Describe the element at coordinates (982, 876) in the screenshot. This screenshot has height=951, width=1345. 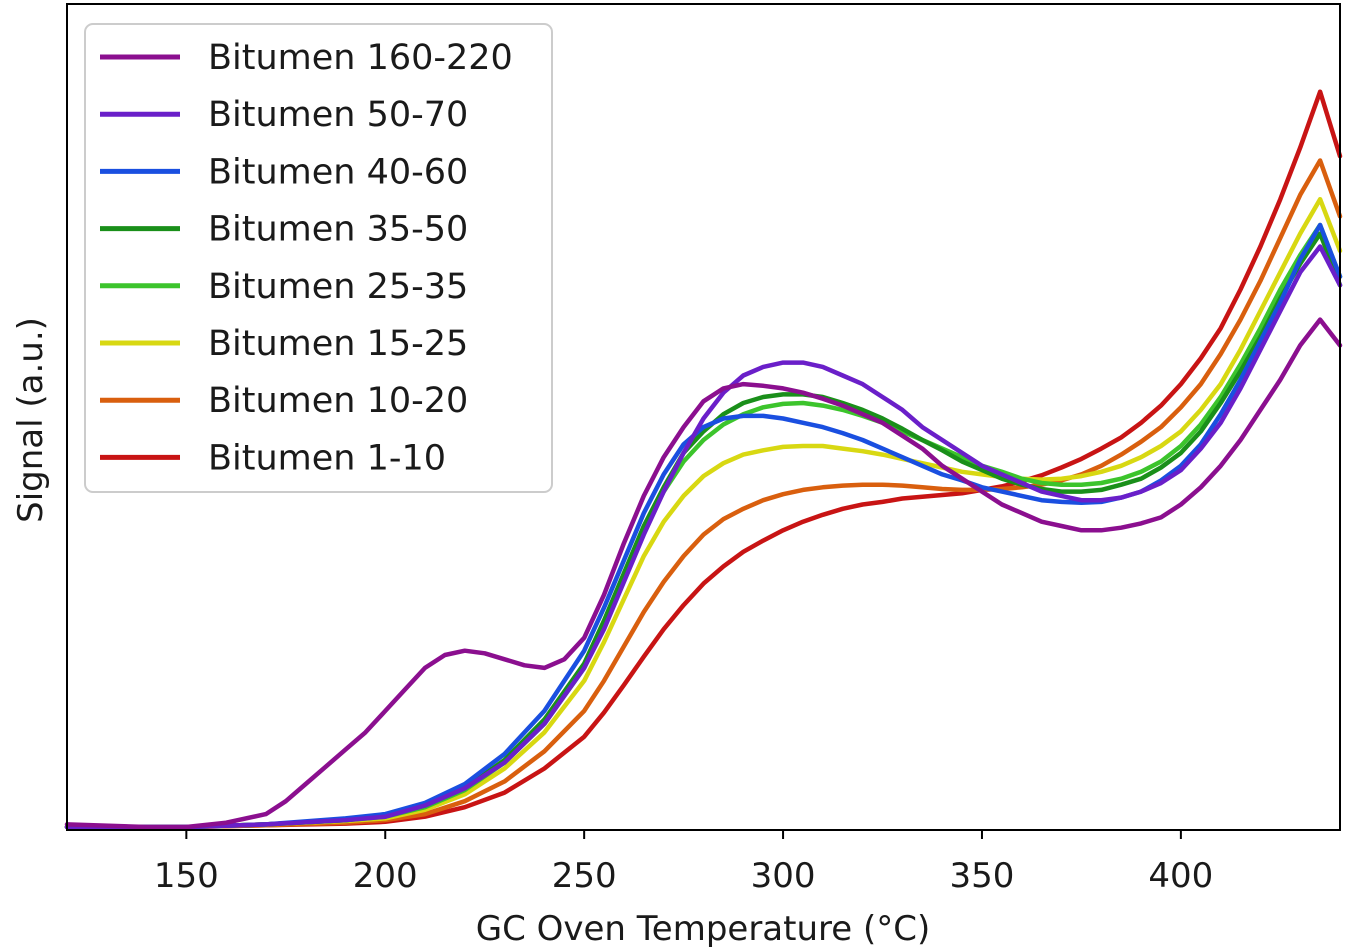
I see `x-tick-label: 350` at that location.